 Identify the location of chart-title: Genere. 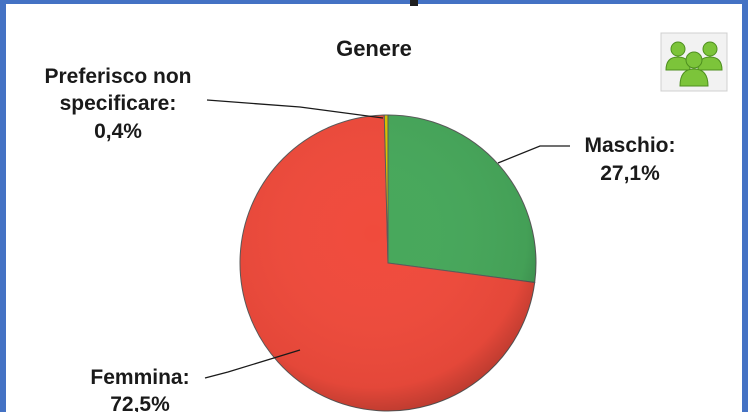
(374, 48).